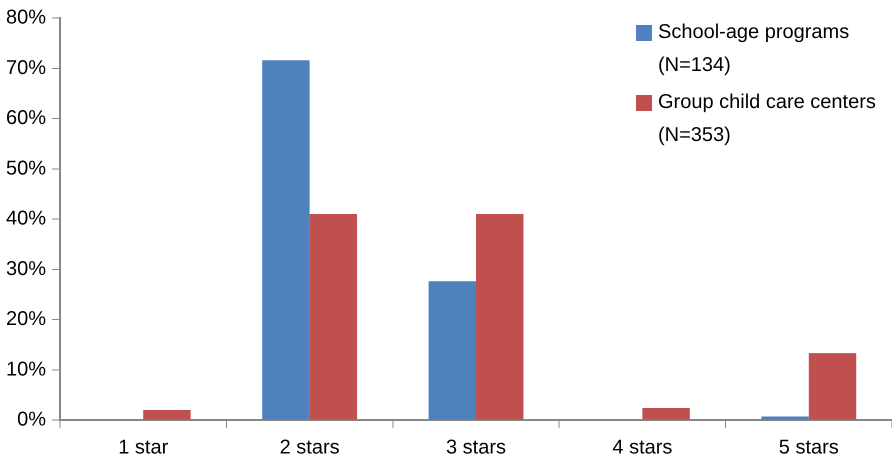 The width and height of the screenshot is (892, 472). I want to click on y-tick-label: 60%, so click(26, 118).